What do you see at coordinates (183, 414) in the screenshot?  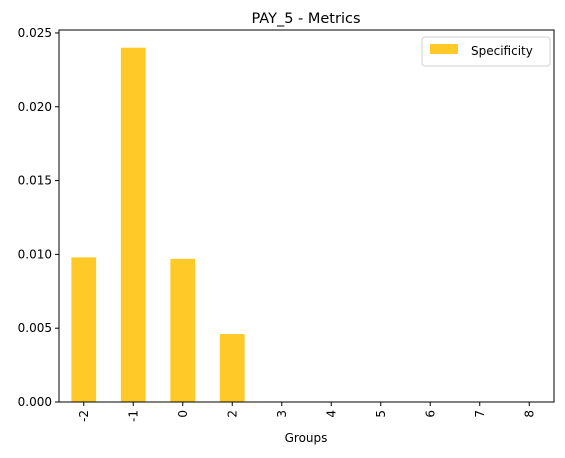 I see `x-tick-label: 0` at bounding box center [183, 414].